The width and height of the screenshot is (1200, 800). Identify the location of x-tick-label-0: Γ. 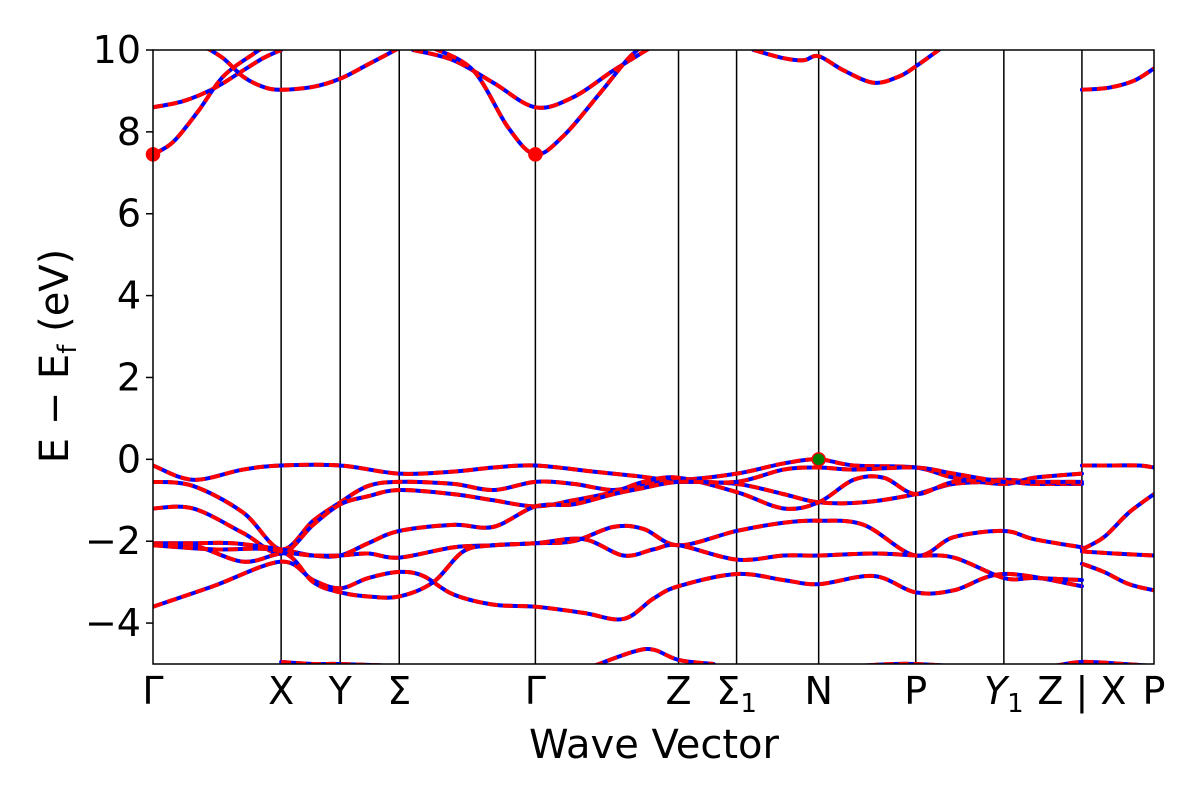
(152, 691).